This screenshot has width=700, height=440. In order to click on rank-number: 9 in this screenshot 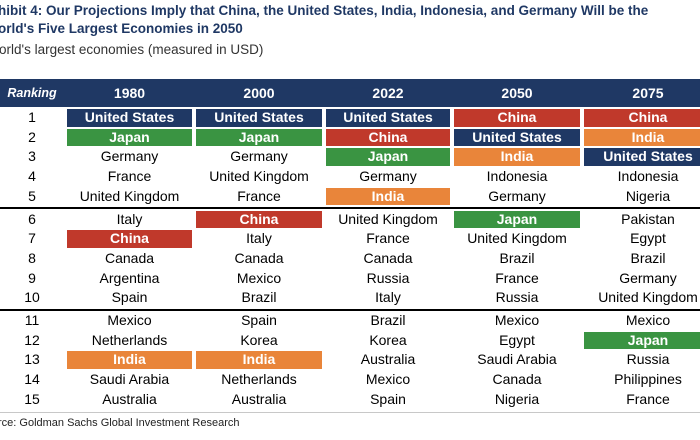, I will do `click(32, 277)`.